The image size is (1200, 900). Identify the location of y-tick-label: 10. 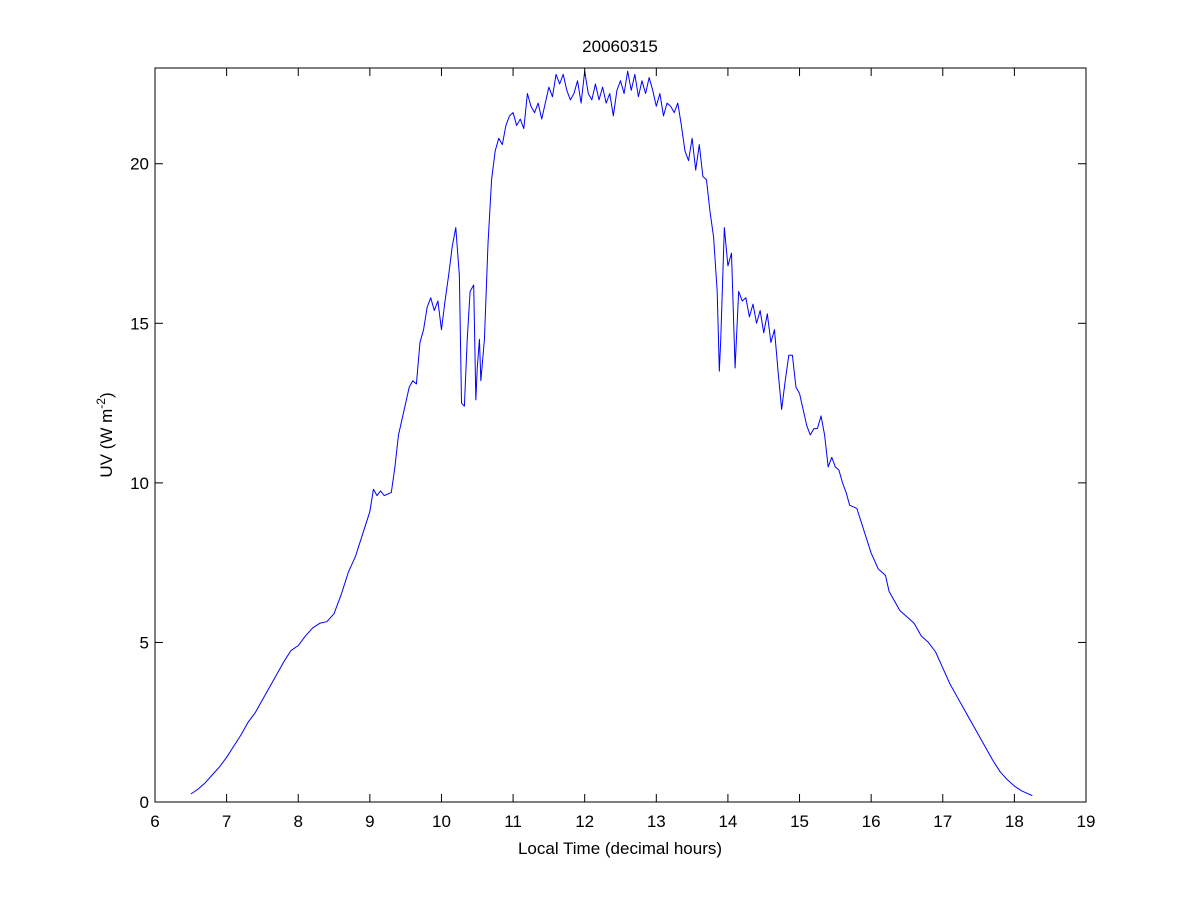
(139, 483).